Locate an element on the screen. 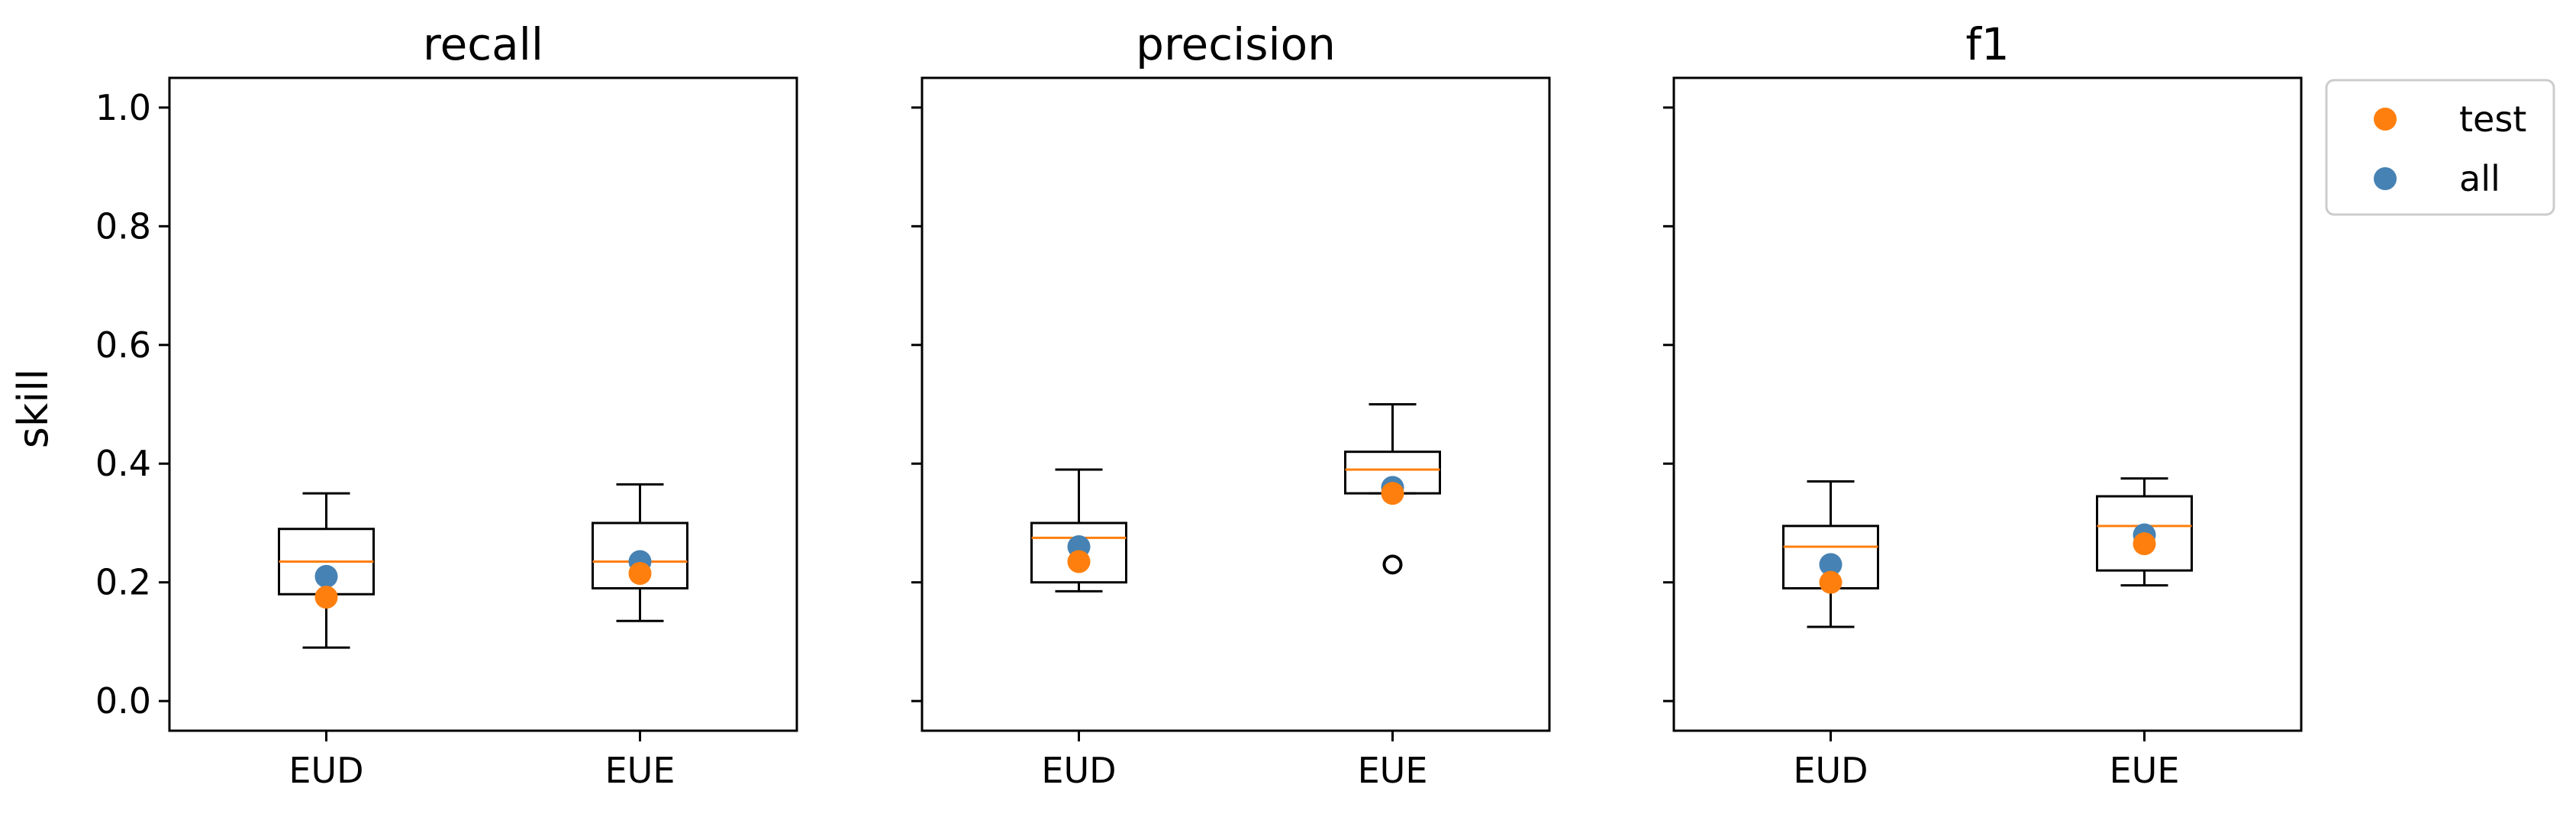  y-tick-label: 0.6 is located at coordinates (123, 345).